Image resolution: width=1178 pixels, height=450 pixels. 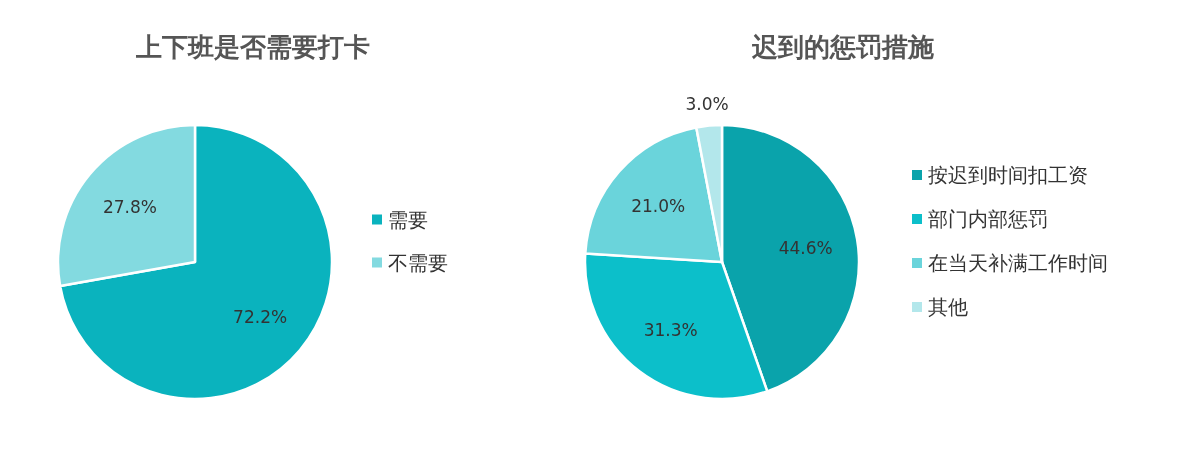 I want to click on legend-label: 在当天补满工作时间, so click(x=1018, y=263).